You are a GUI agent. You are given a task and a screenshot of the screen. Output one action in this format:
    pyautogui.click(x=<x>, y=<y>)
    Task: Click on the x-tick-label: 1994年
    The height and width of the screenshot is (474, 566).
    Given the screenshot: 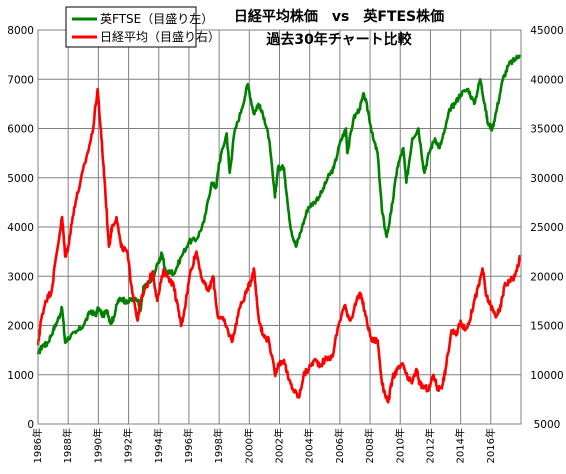 What is the action you would take?
    pyautogui.click(x=158, y=445)
    